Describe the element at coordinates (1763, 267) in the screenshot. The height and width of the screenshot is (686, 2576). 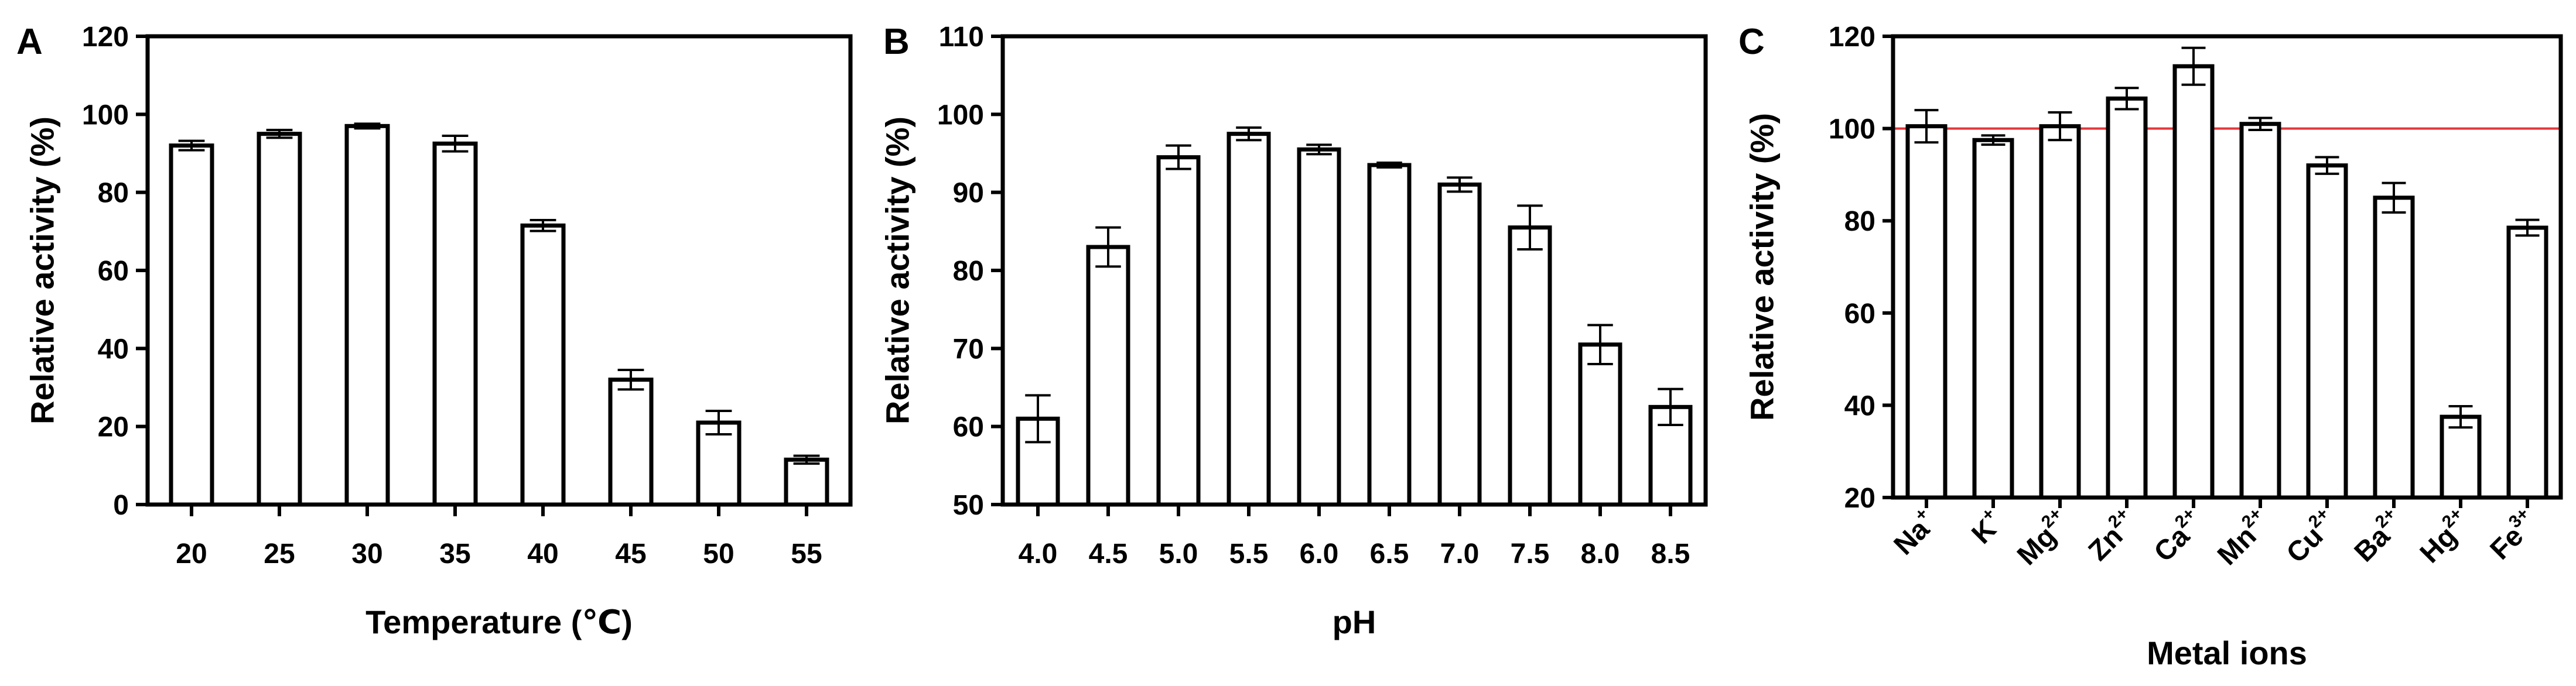
I see `panel-c-y-axis-title: Relative activity (%)` at that location.